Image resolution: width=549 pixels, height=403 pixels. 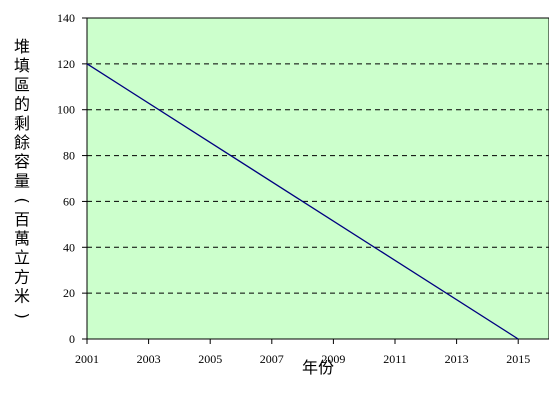 What do you see at coordinates (395, 359) in the screenshot?
I see `x-tick-label: 2011` at bounding box center [395, 359].